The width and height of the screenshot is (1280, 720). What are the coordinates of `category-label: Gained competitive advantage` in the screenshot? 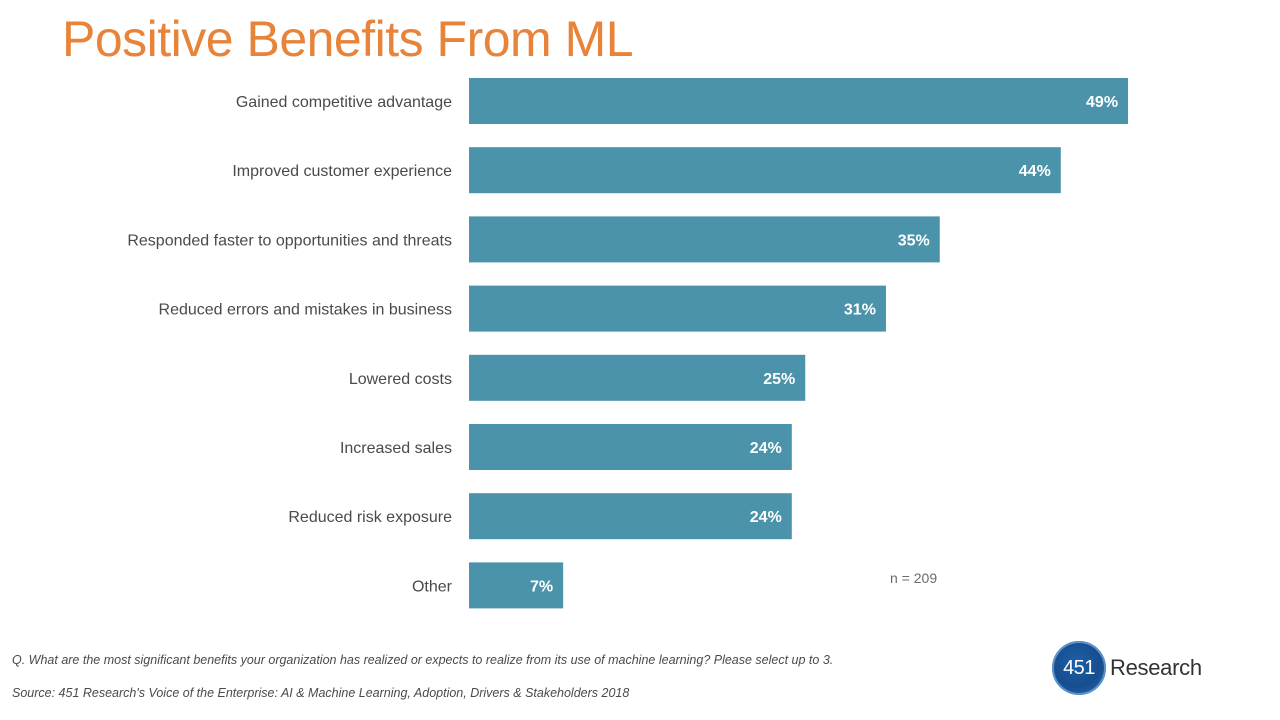 It's located at (344, 102).